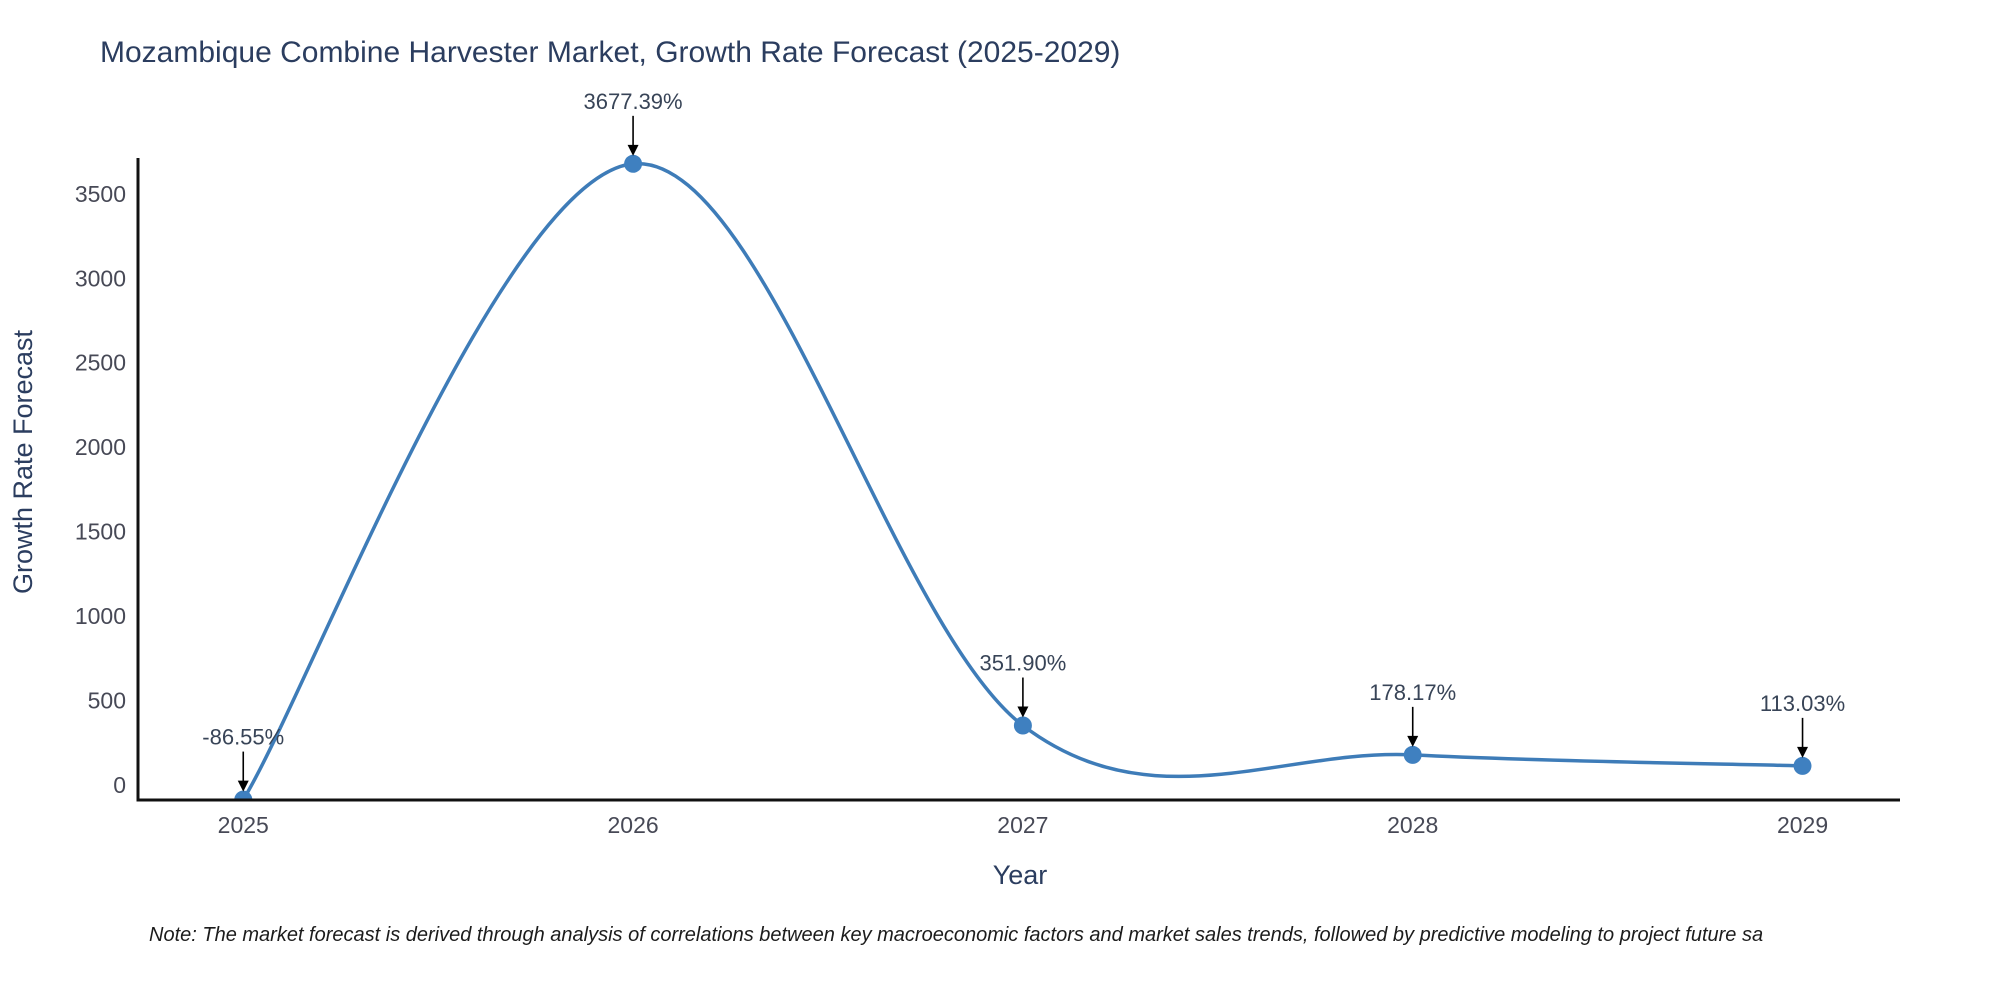 The height and width of the screenshot is (1000, 2000). I want to click on y-tick-label: 3000, so click(100, 278).